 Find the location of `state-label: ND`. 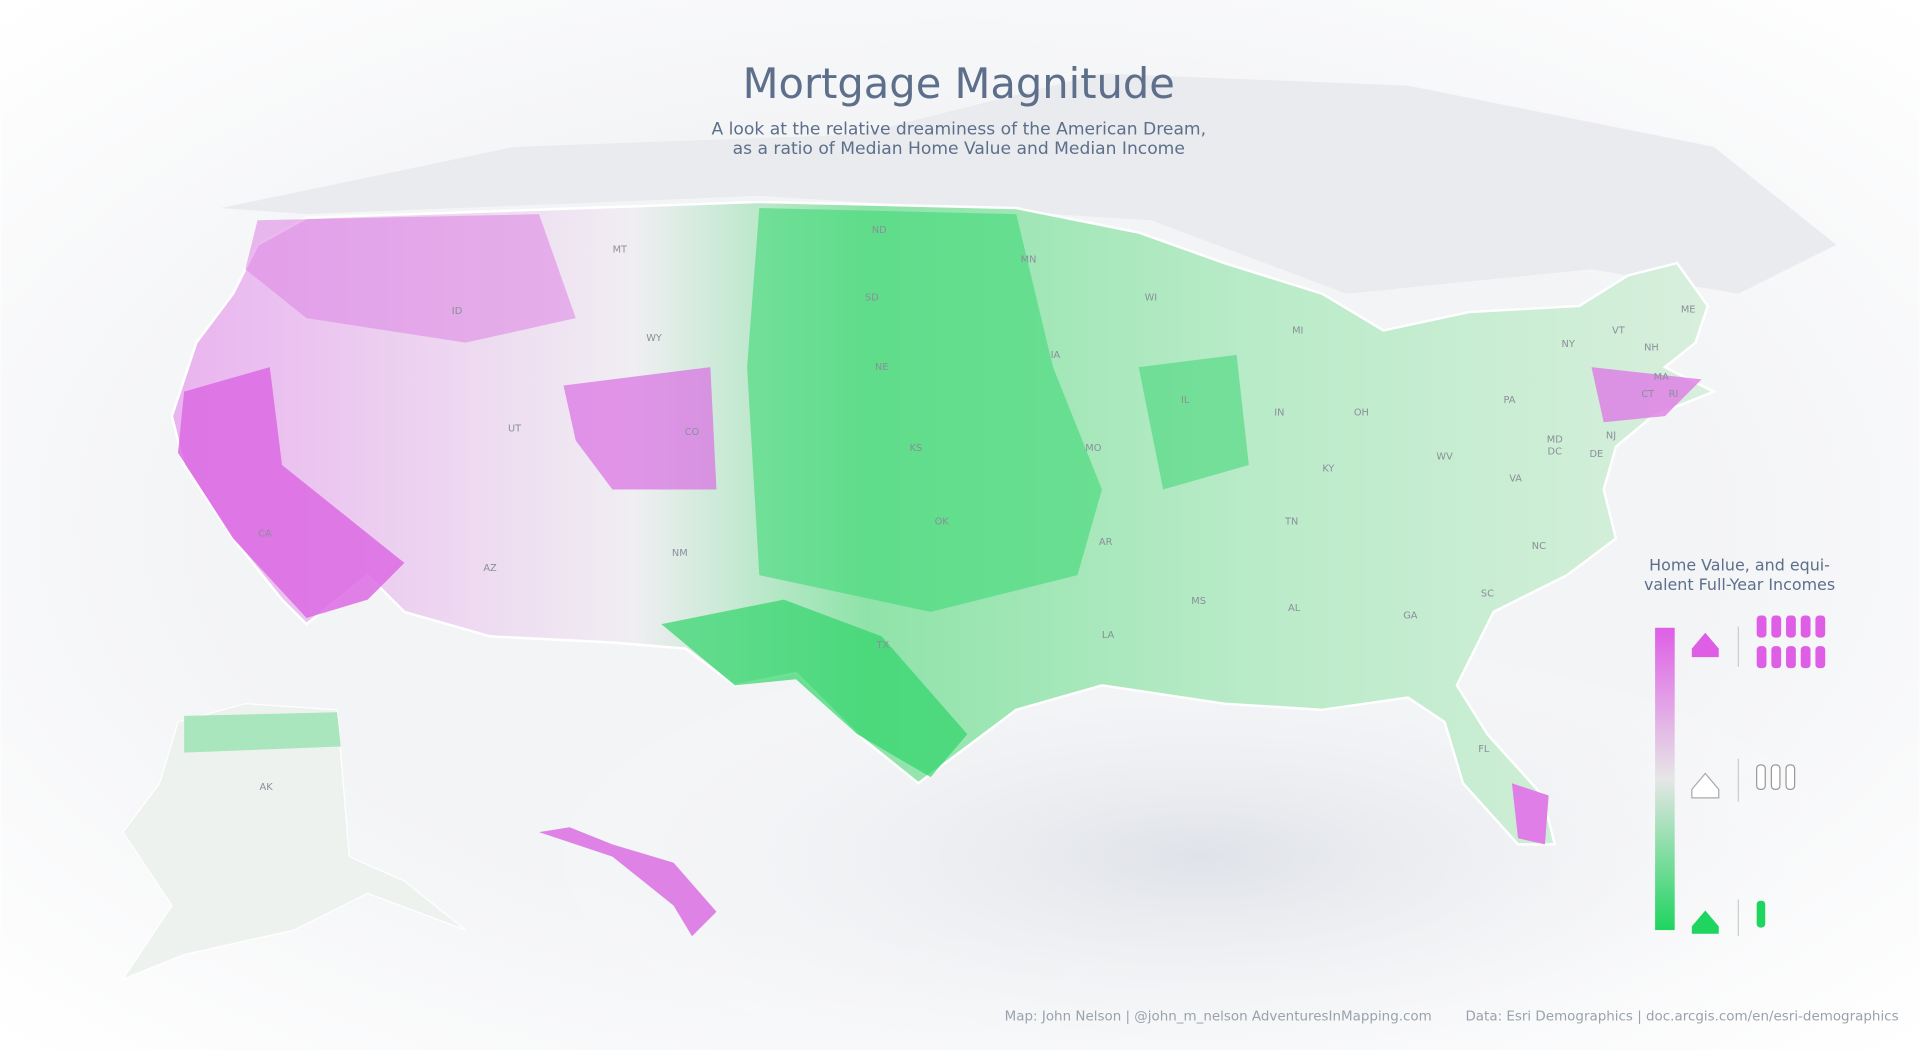

state-label: ND is located at coordinates (879, 230).